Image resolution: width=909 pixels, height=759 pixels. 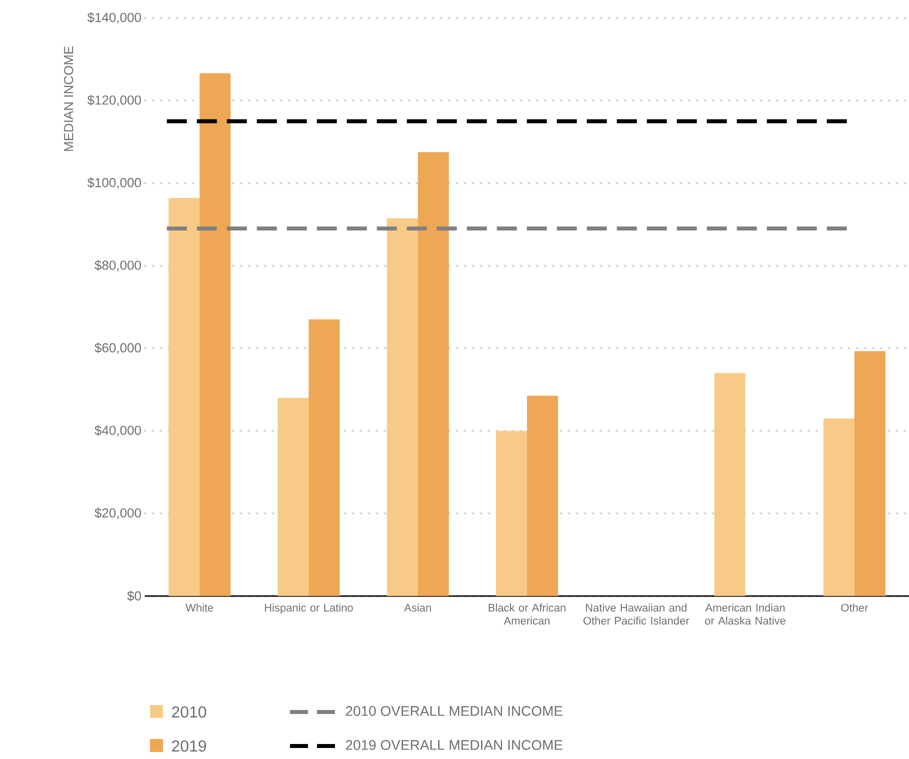 I want to click on y-axis-title: MEDIAN INCOME, so click(x=69, y=98).